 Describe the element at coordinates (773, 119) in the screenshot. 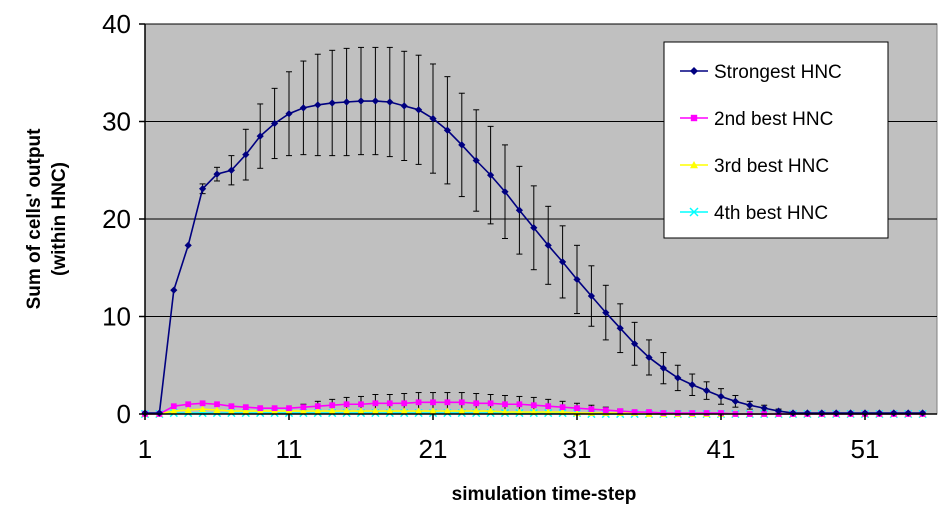

I see `legend-label: 2nd best HNC` at that location.